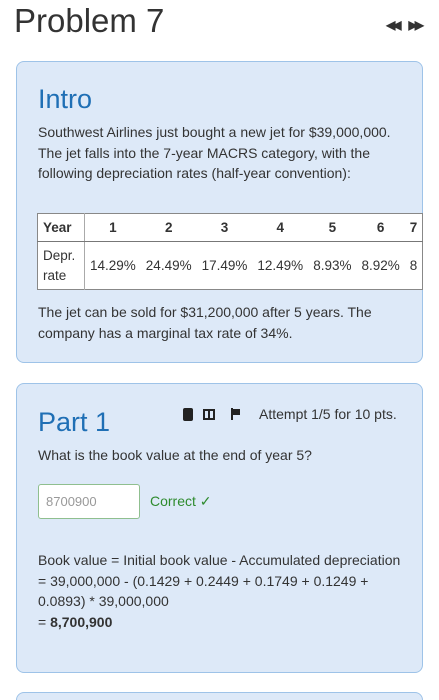 This screenshot has width=439, height=700. What do you see at coordinates (380, 227) in the screenshot?
I see `year-cell: 6` at bounding box center [380, 227].